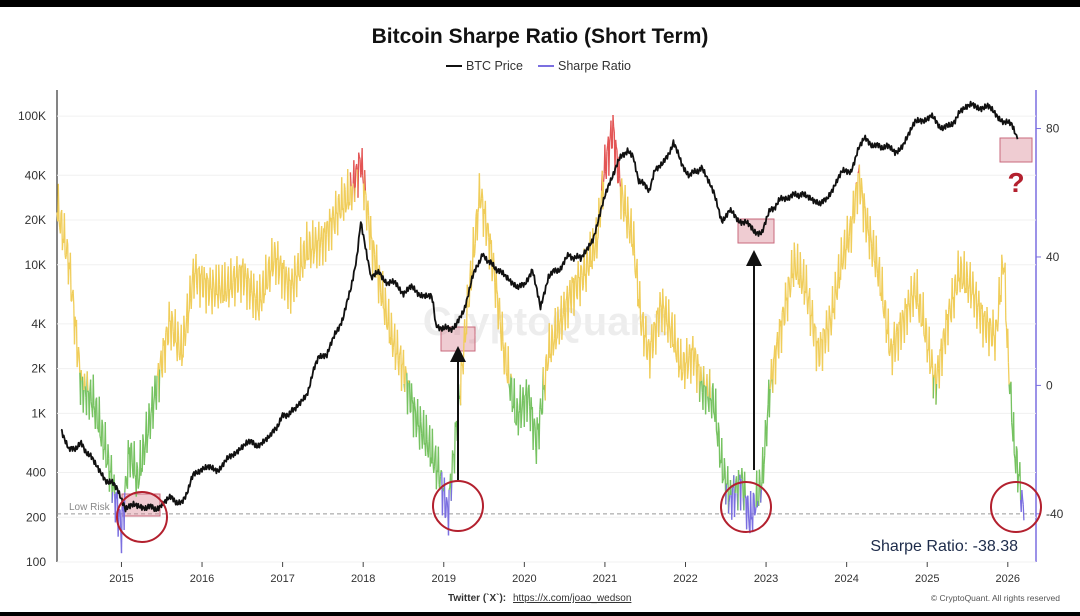 Image resolution: width=1080 pixels, height=616 pixels. What do you see at coordinates (38, 324) in the screenshot?
I see `left-tick-label: 4K` at bounding box center [38, 324].